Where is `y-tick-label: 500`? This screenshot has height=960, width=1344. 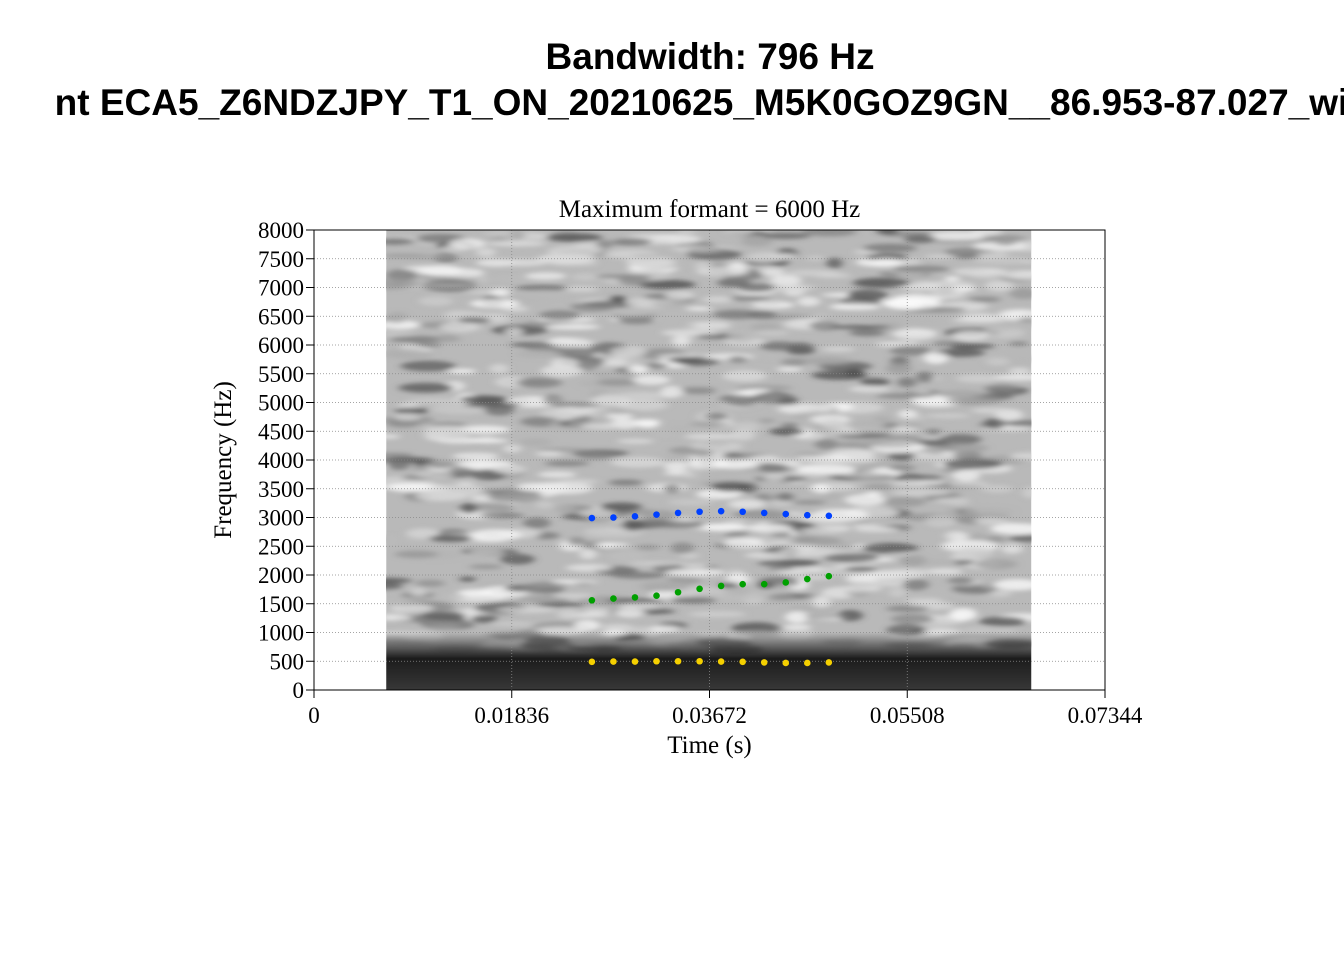
y-tick-label: 500 is located at coordinates (287, 661).